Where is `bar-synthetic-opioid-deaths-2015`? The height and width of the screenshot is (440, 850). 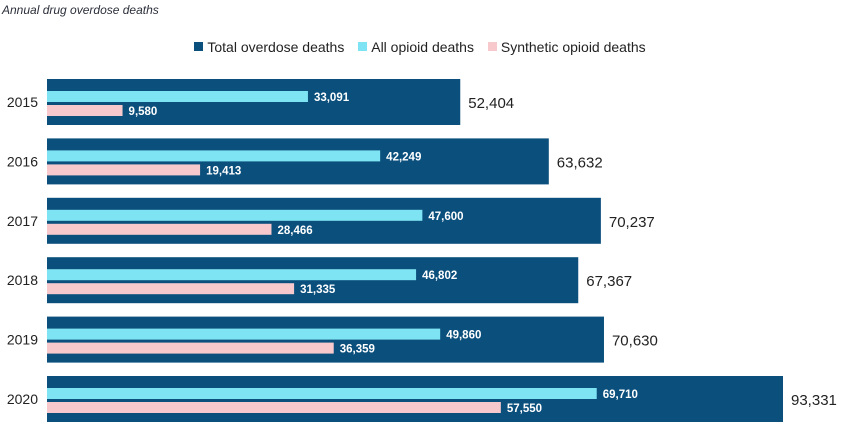
bar-synthetic-opioid-deaths-2015 is located at coordinates (85, 110).